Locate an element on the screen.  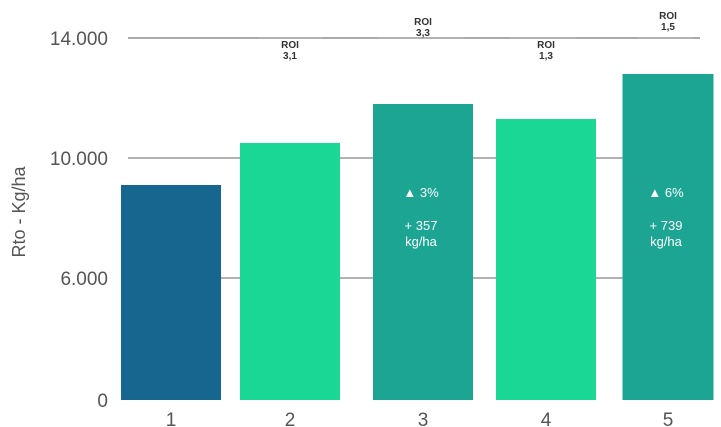
y-tick-label: 0 is located at coordinates (102, 401).